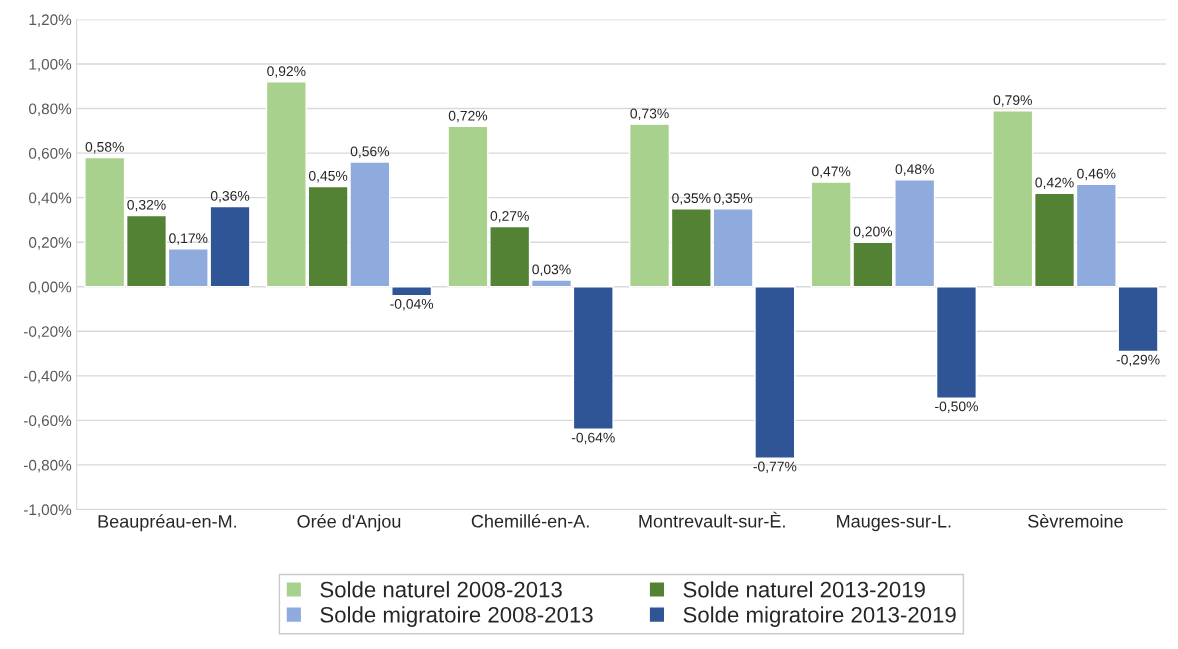 The image size is (1178, 649). Describe the element at coordinates (894, 523) in the screenshot. I see `x-tick-label: Mauges-sur-L.` at that location.